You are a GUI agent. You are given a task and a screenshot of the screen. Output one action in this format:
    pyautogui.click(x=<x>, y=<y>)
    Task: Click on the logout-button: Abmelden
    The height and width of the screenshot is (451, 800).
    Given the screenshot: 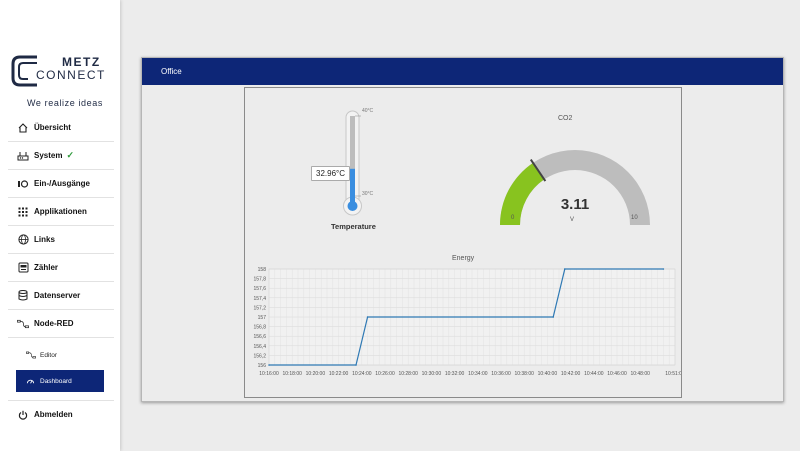 What is the action you would take?
    pyautogui.click(x=61, y=414)
    